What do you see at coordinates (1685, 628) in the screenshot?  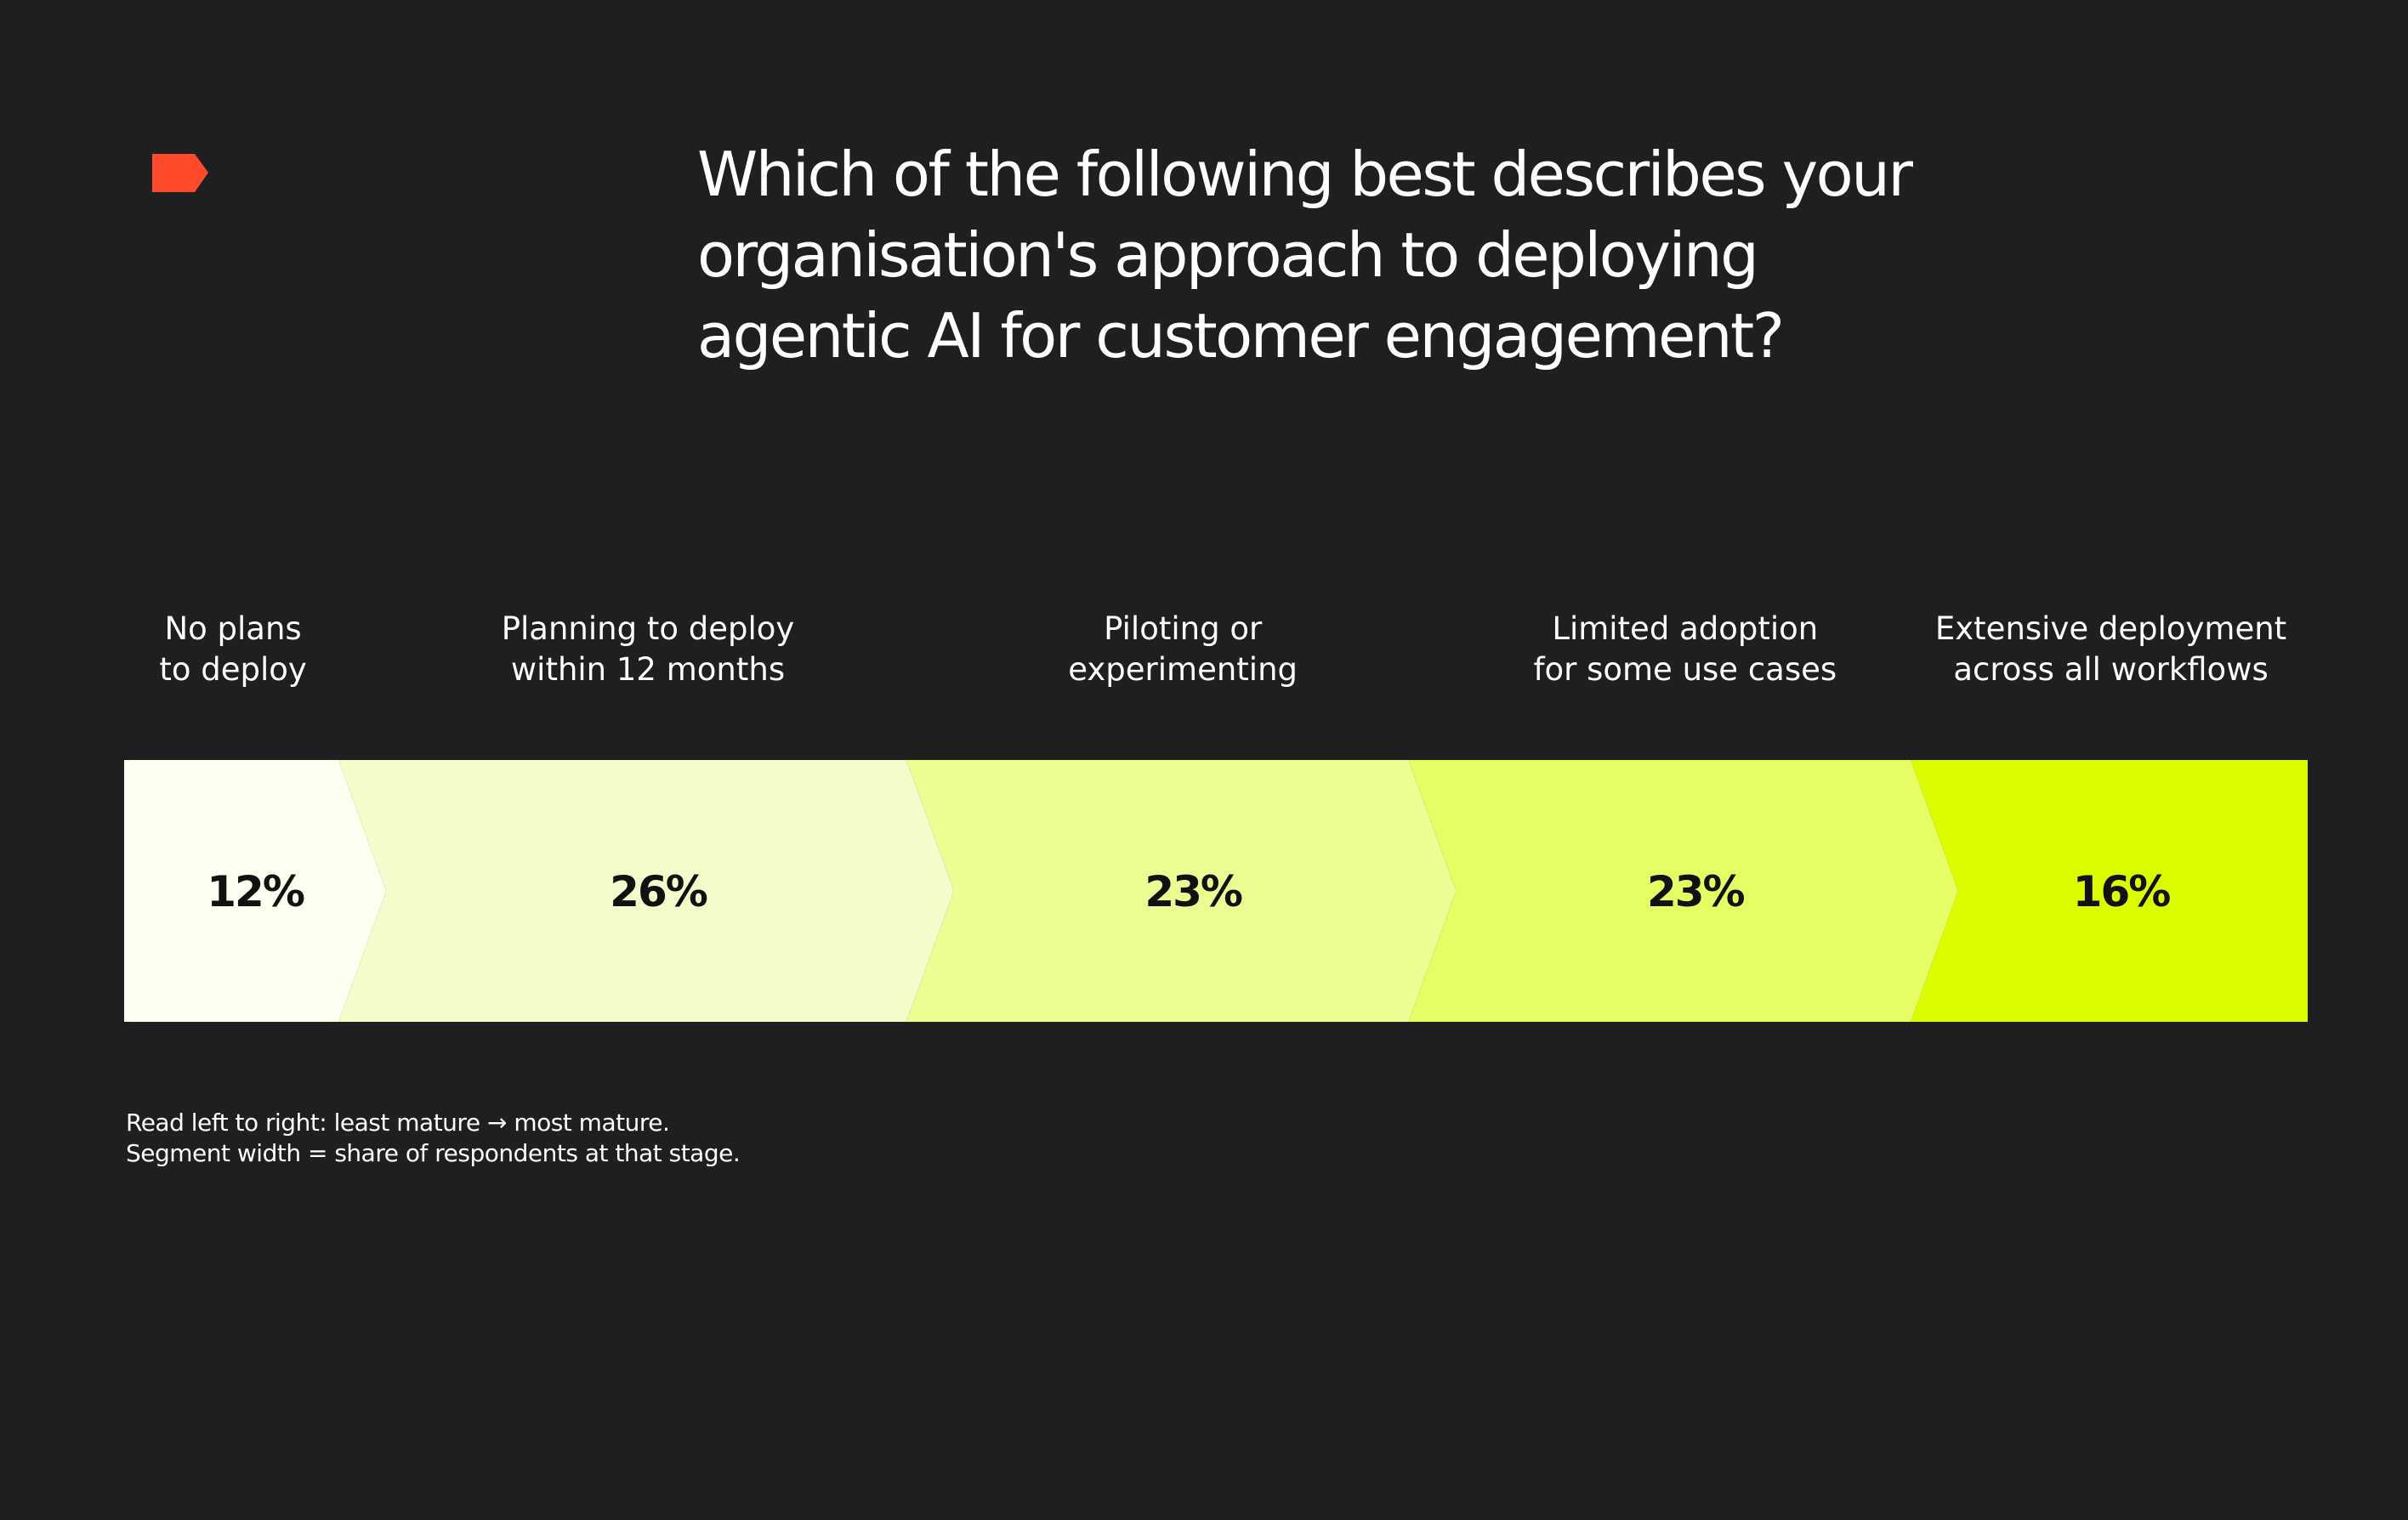 I see `stage-label-line: Limited adoption` at bounding box center [1685, 628].